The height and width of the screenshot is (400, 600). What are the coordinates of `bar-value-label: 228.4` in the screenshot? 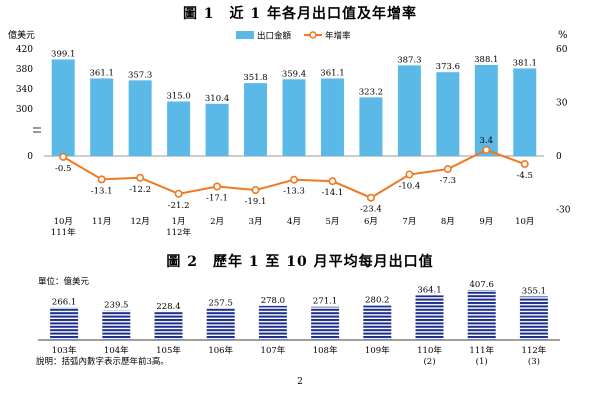 It's located at (168, 307).